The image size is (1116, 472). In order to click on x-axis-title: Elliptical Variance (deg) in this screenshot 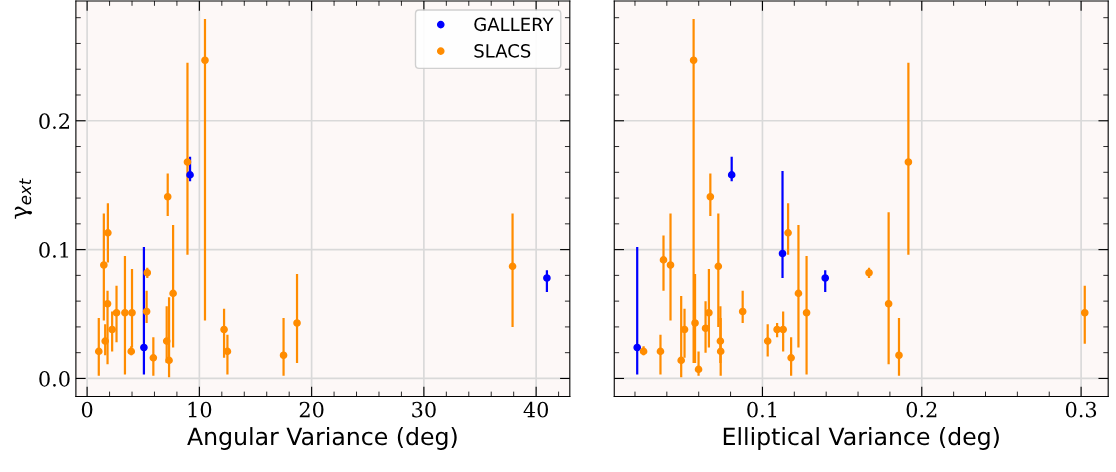, I will do `click(861, 438)`.